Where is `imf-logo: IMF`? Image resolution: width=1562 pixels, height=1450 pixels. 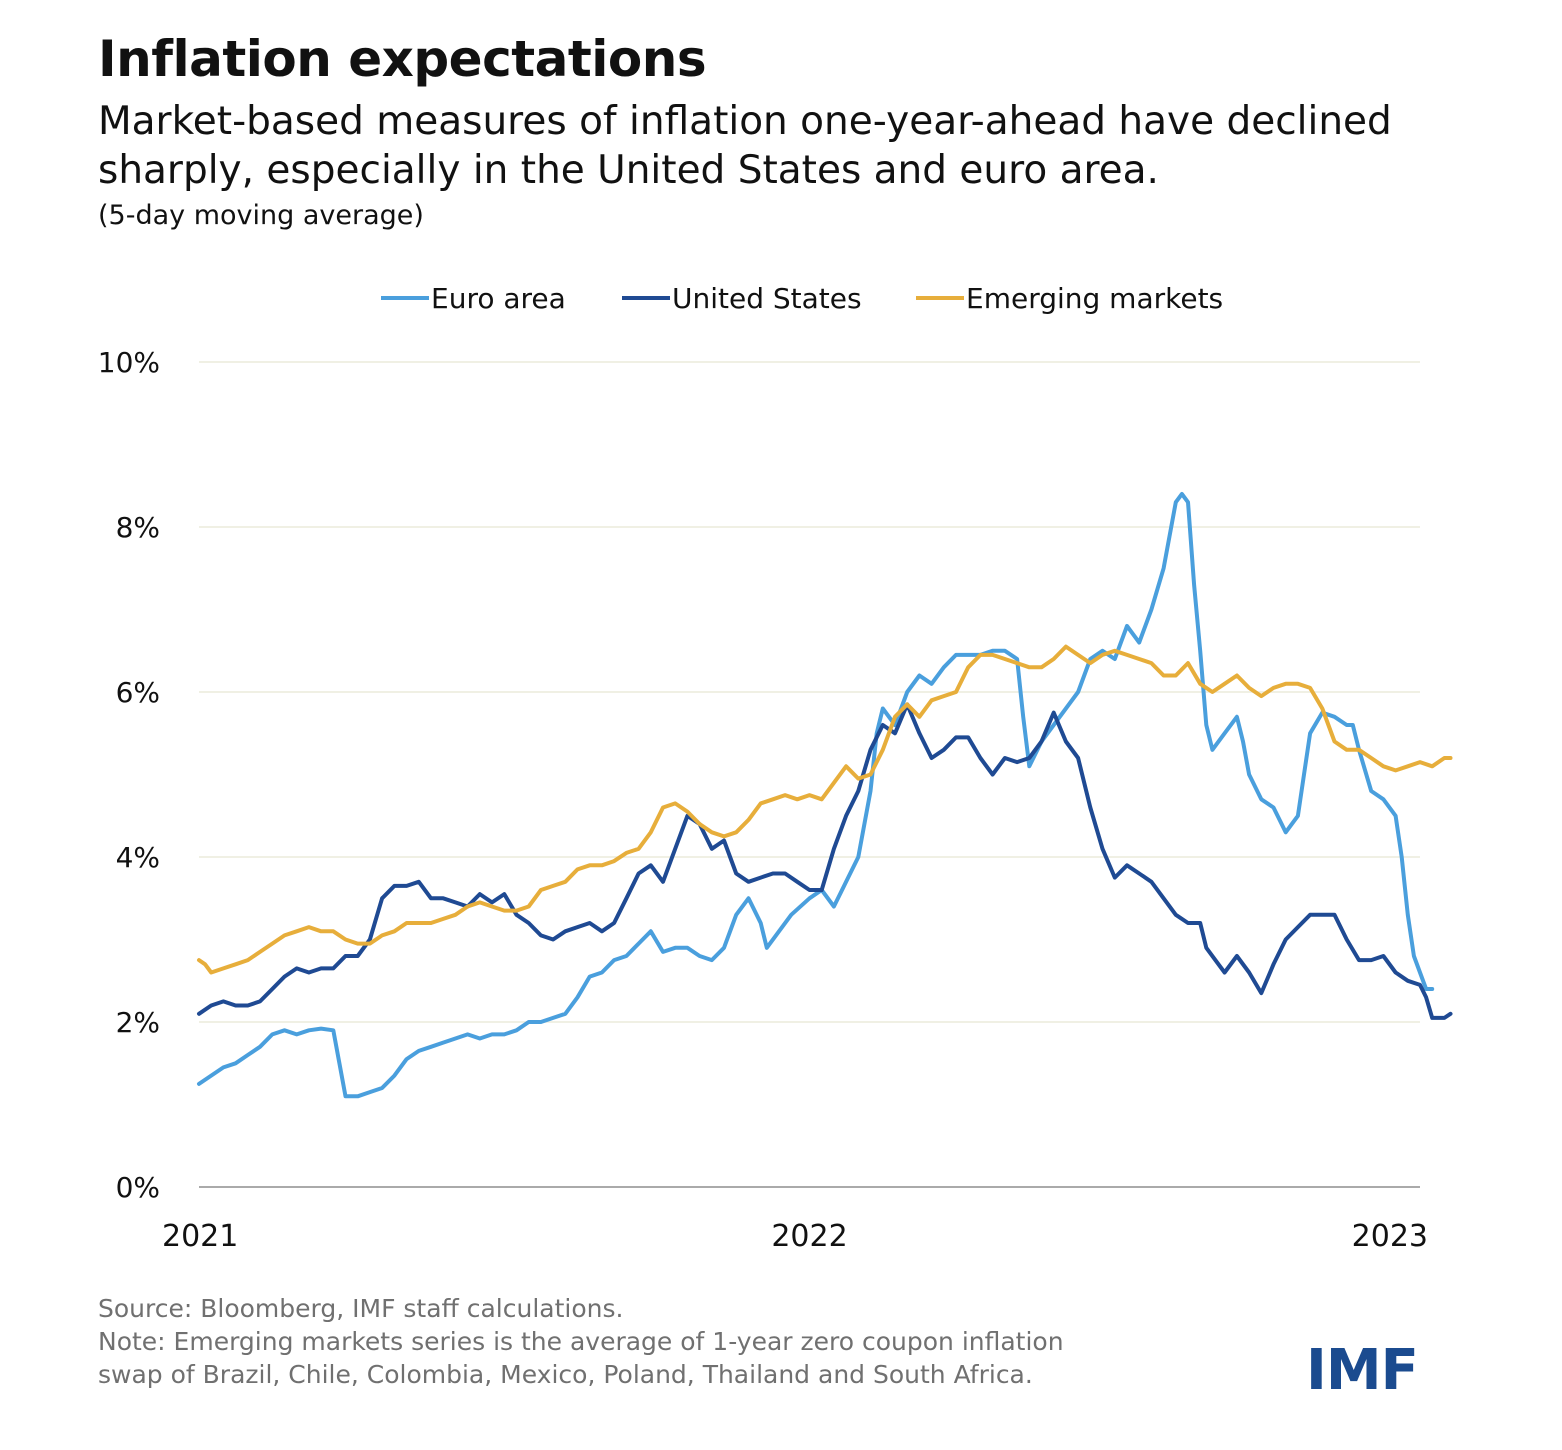 imf-logo: IMF is located at coordinates (1362, 1370).